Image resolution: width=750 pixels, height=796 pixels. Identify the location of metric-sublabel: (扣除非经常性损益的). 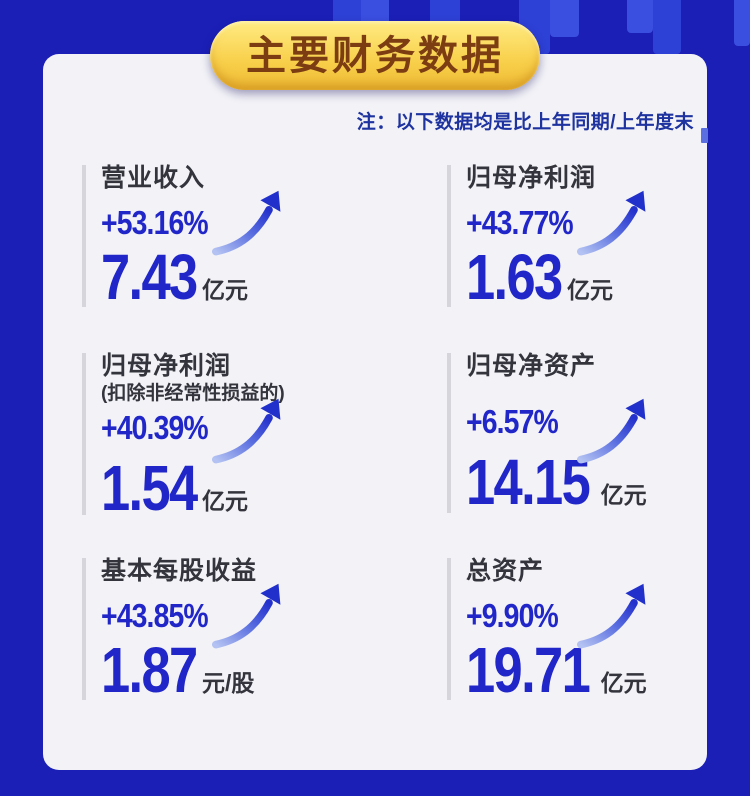
(193, 393).